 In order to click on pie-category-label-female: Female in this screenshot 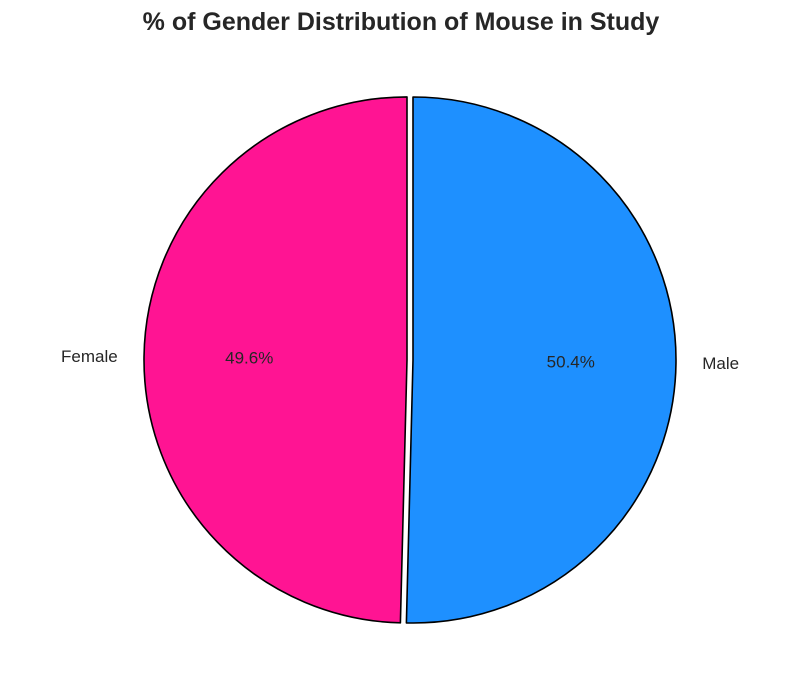, I will do `click(89, 356)`.